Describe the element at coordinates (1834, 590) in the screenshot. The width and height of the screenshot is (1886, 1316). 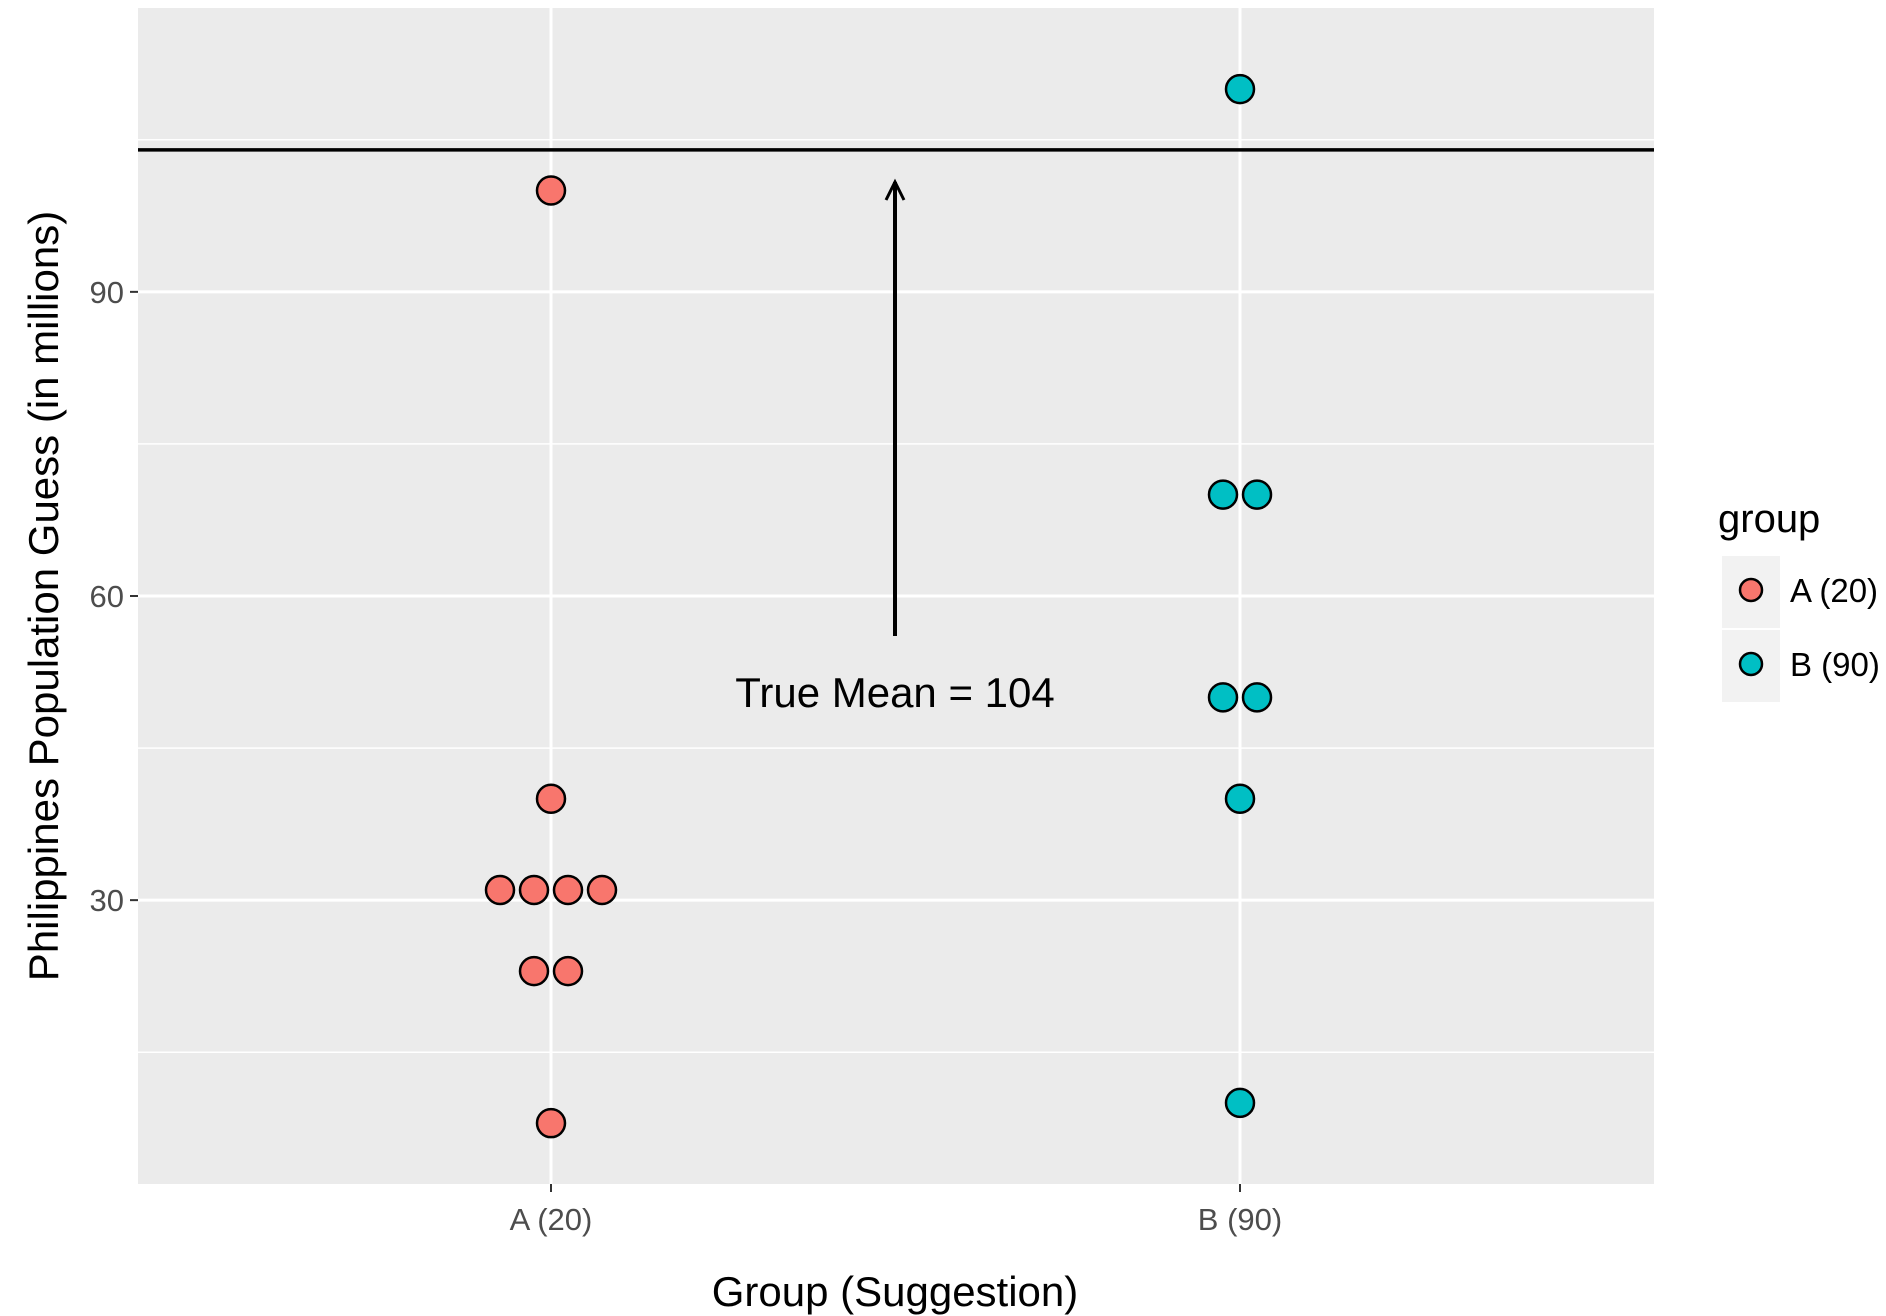
I see `legend-label: A (20)` at that location.